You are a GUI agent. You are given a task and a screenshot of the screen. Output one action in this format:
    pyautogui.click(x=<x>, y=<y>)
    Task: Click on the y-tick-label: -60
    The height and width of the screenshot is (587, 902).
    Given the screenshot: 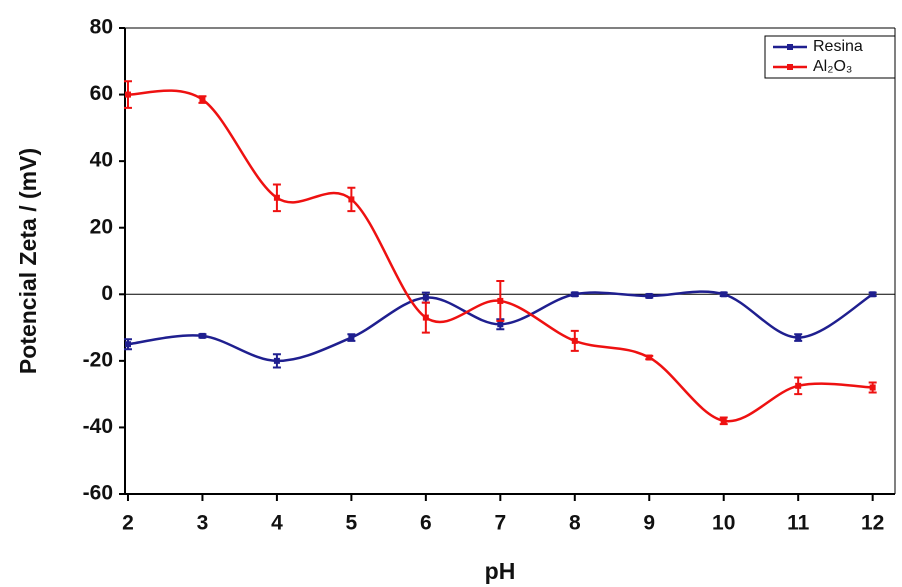 What is the action you would take?
    pyautogui.click(x=98, y=493)
    